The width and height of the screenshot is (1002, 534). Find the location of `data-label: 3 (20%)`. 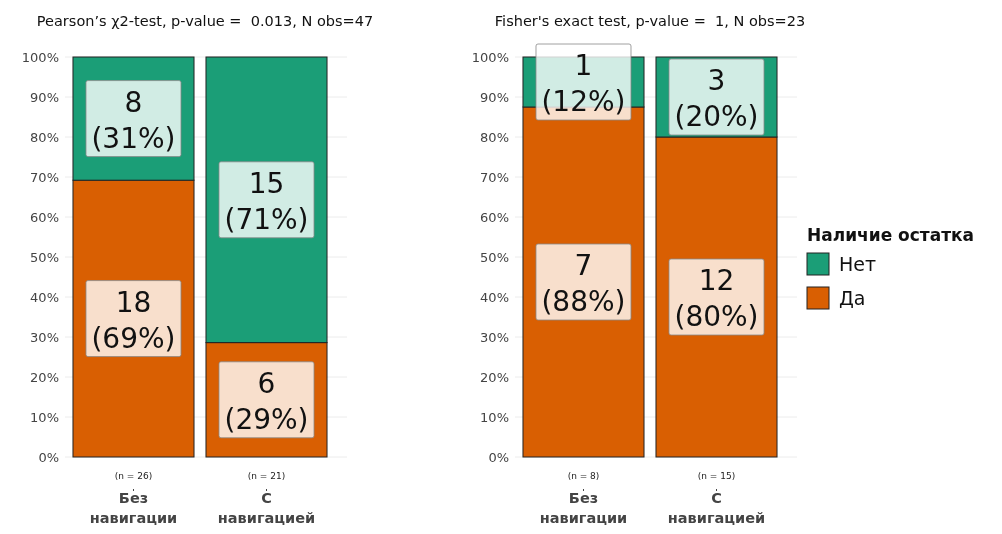

data-label: 3 (20%) is located at coordinates (716, 98).